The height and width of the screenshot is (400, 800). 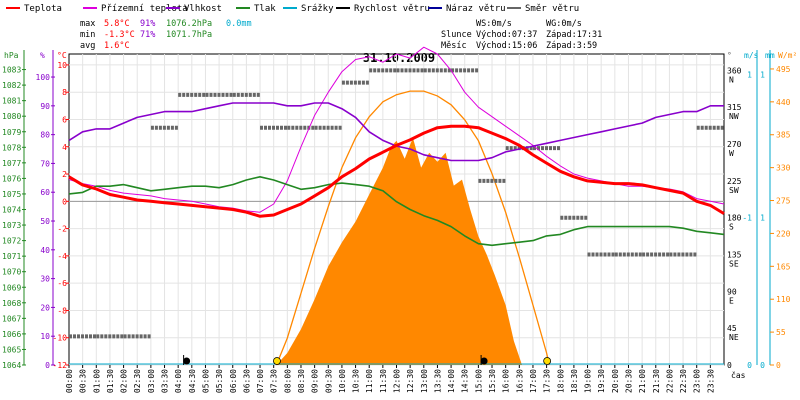 What do you see at coordinates (62, 55) in the screenshot?
I see `unit-celsius: °C` at bounding box center [62, 55].